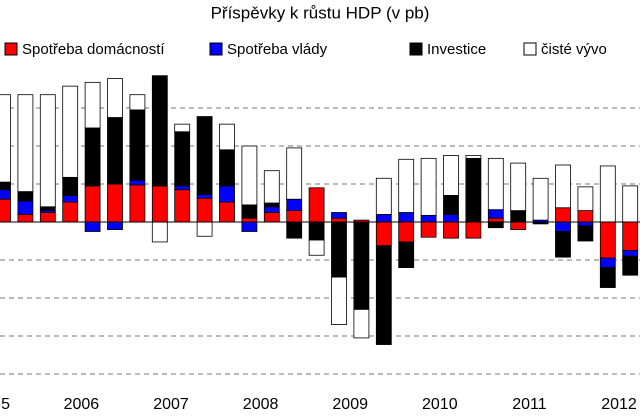  I want to click on legend-label: Spotřeba domácností, so click(93, 49).